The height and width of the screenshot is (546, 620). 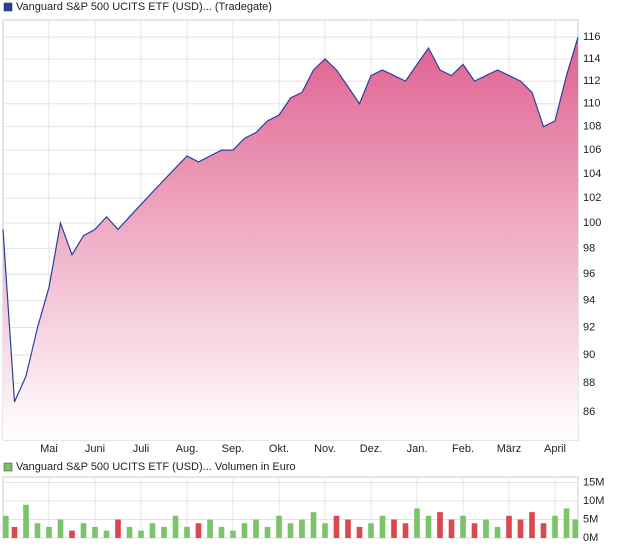 What do you see at coordinates (509, 449) in the screenshot?
I see `x-tick-label: März` at bounding box center [509, 449].